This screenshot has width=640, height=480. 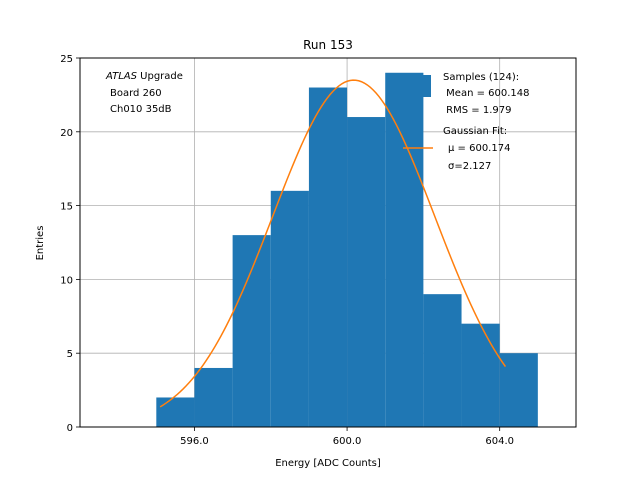 What do you see at coordinates (479, 148) in the screenshot?
I see `legend-fit-mu: μ = 600.174` at bounding box center [479, 148].